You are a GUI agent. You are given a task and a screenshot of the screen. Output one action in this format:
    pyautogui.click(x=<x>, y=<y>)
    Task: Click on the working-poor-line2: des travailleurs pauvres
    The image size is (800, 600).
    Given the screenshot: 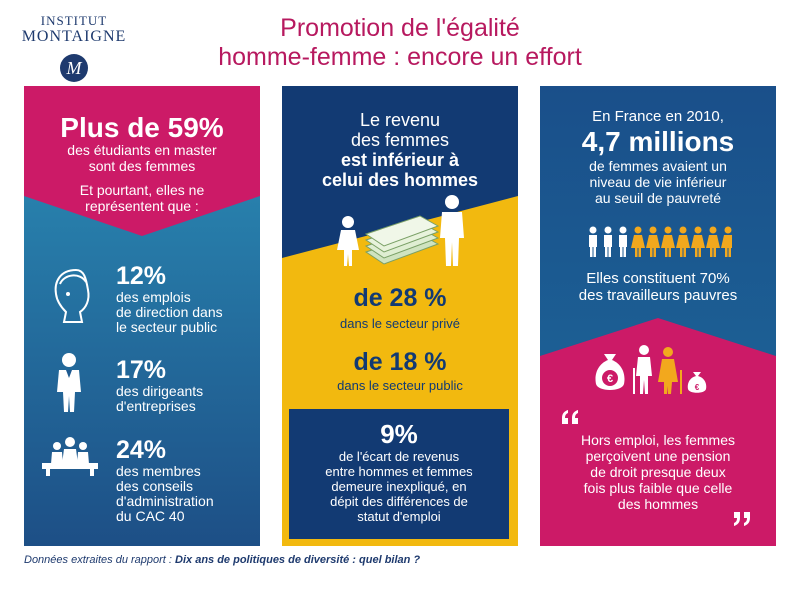 What is the action you would take?
    pyautogui.click(x=658, y=295)
    